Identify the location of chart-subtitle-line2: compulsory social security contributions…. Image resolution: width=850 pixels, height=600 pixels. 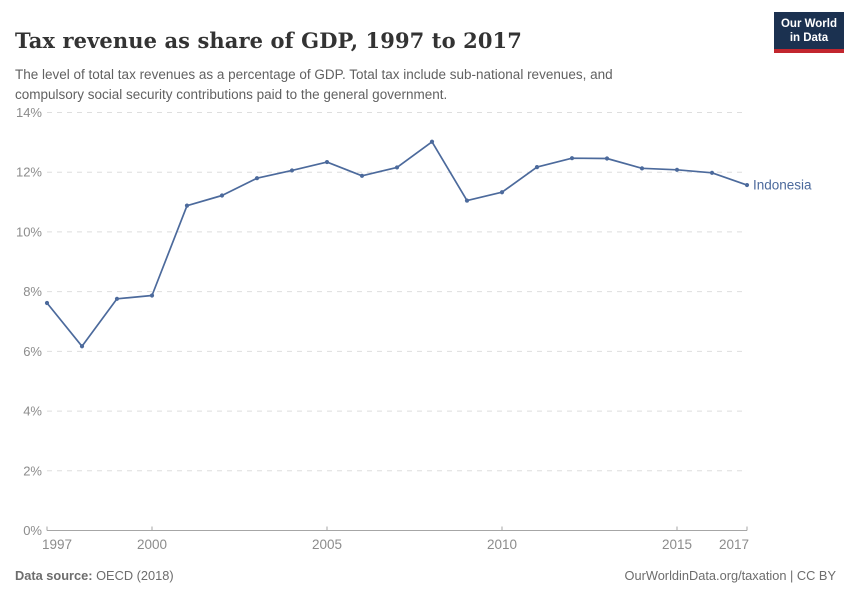
(231, 94).